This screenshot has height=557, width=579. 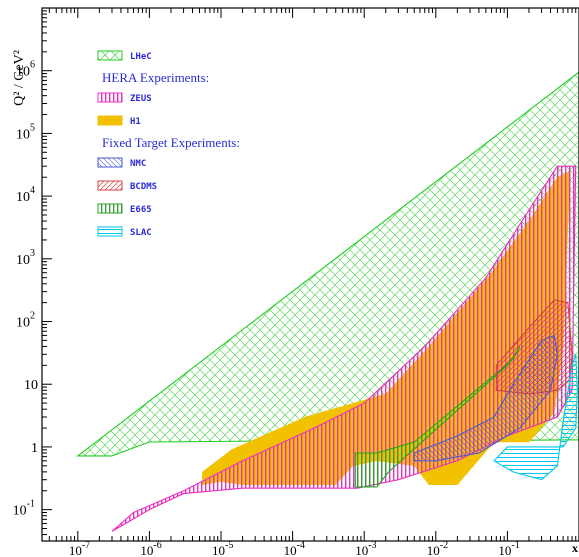 What do you see at coordinates (138, 164) in the screenshot?
I see `legend-entry-nmc: NMC` at bounding box center [138, 164].